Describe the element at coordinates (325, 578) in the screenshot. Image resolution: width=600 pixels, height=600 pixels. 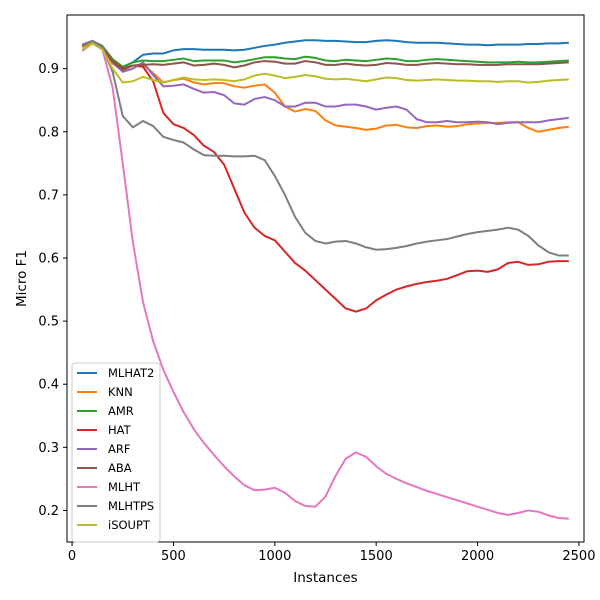
I see `x-axis-label: Instances` at that location.